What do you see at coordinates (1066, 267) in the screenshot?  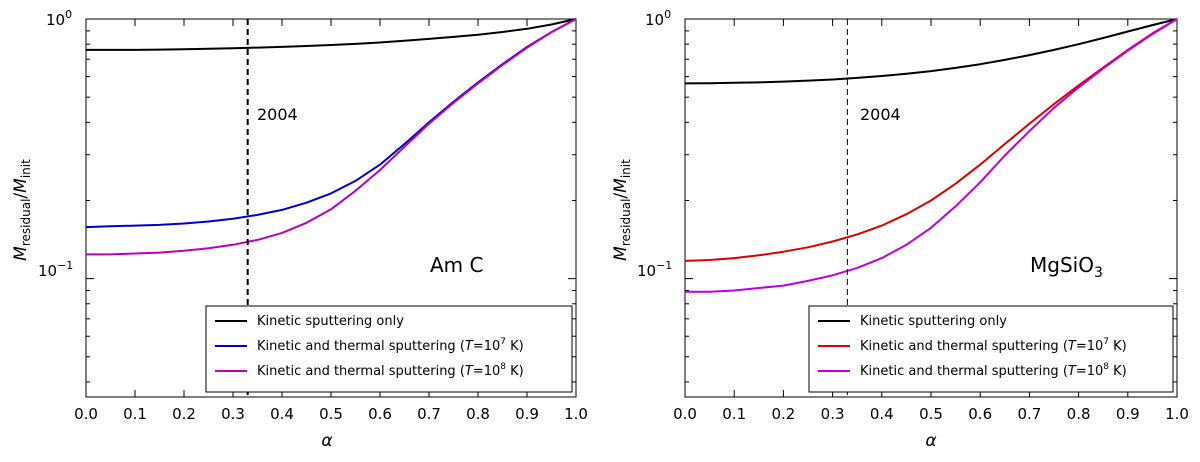 I see `material-label: MgSiO3` at bounding box center [1066, 267].